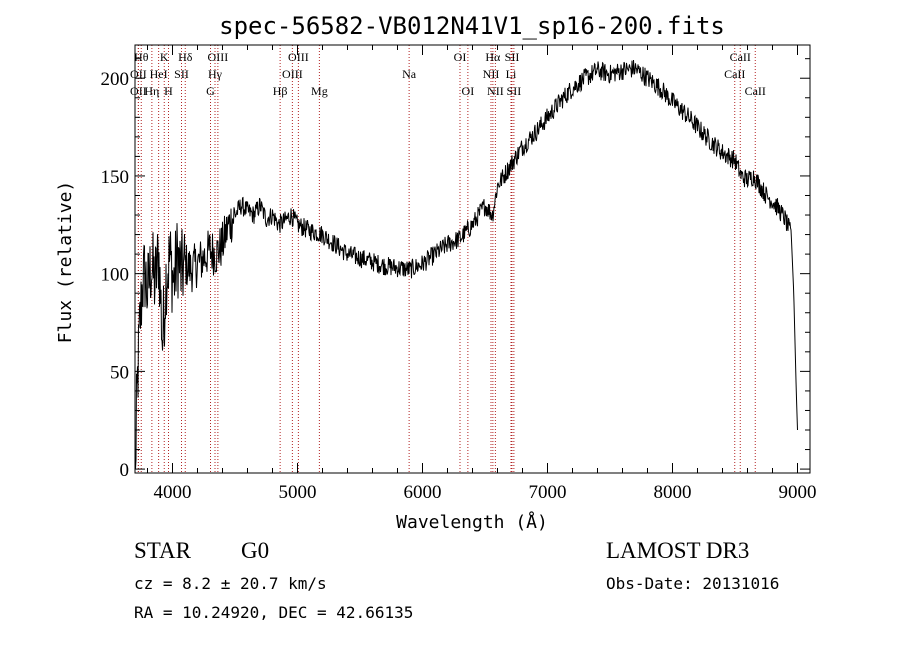  What do you see at coordinates (673, 492) in the screenshot?
I see `x-tick-label: 8000` at bounding box center [673, 492].